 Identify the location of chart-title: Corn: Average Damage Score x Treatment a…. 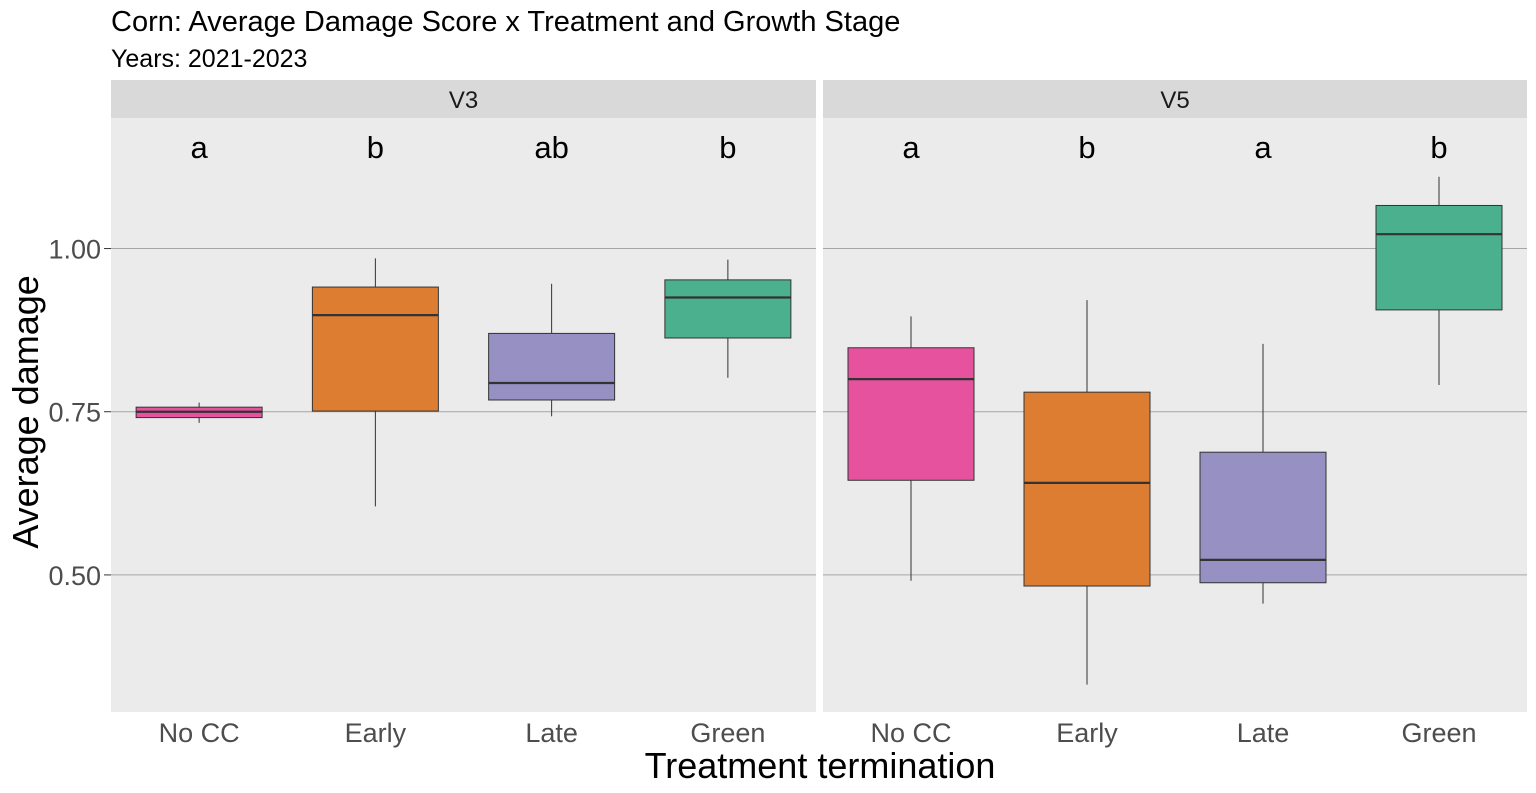
(505, 22).